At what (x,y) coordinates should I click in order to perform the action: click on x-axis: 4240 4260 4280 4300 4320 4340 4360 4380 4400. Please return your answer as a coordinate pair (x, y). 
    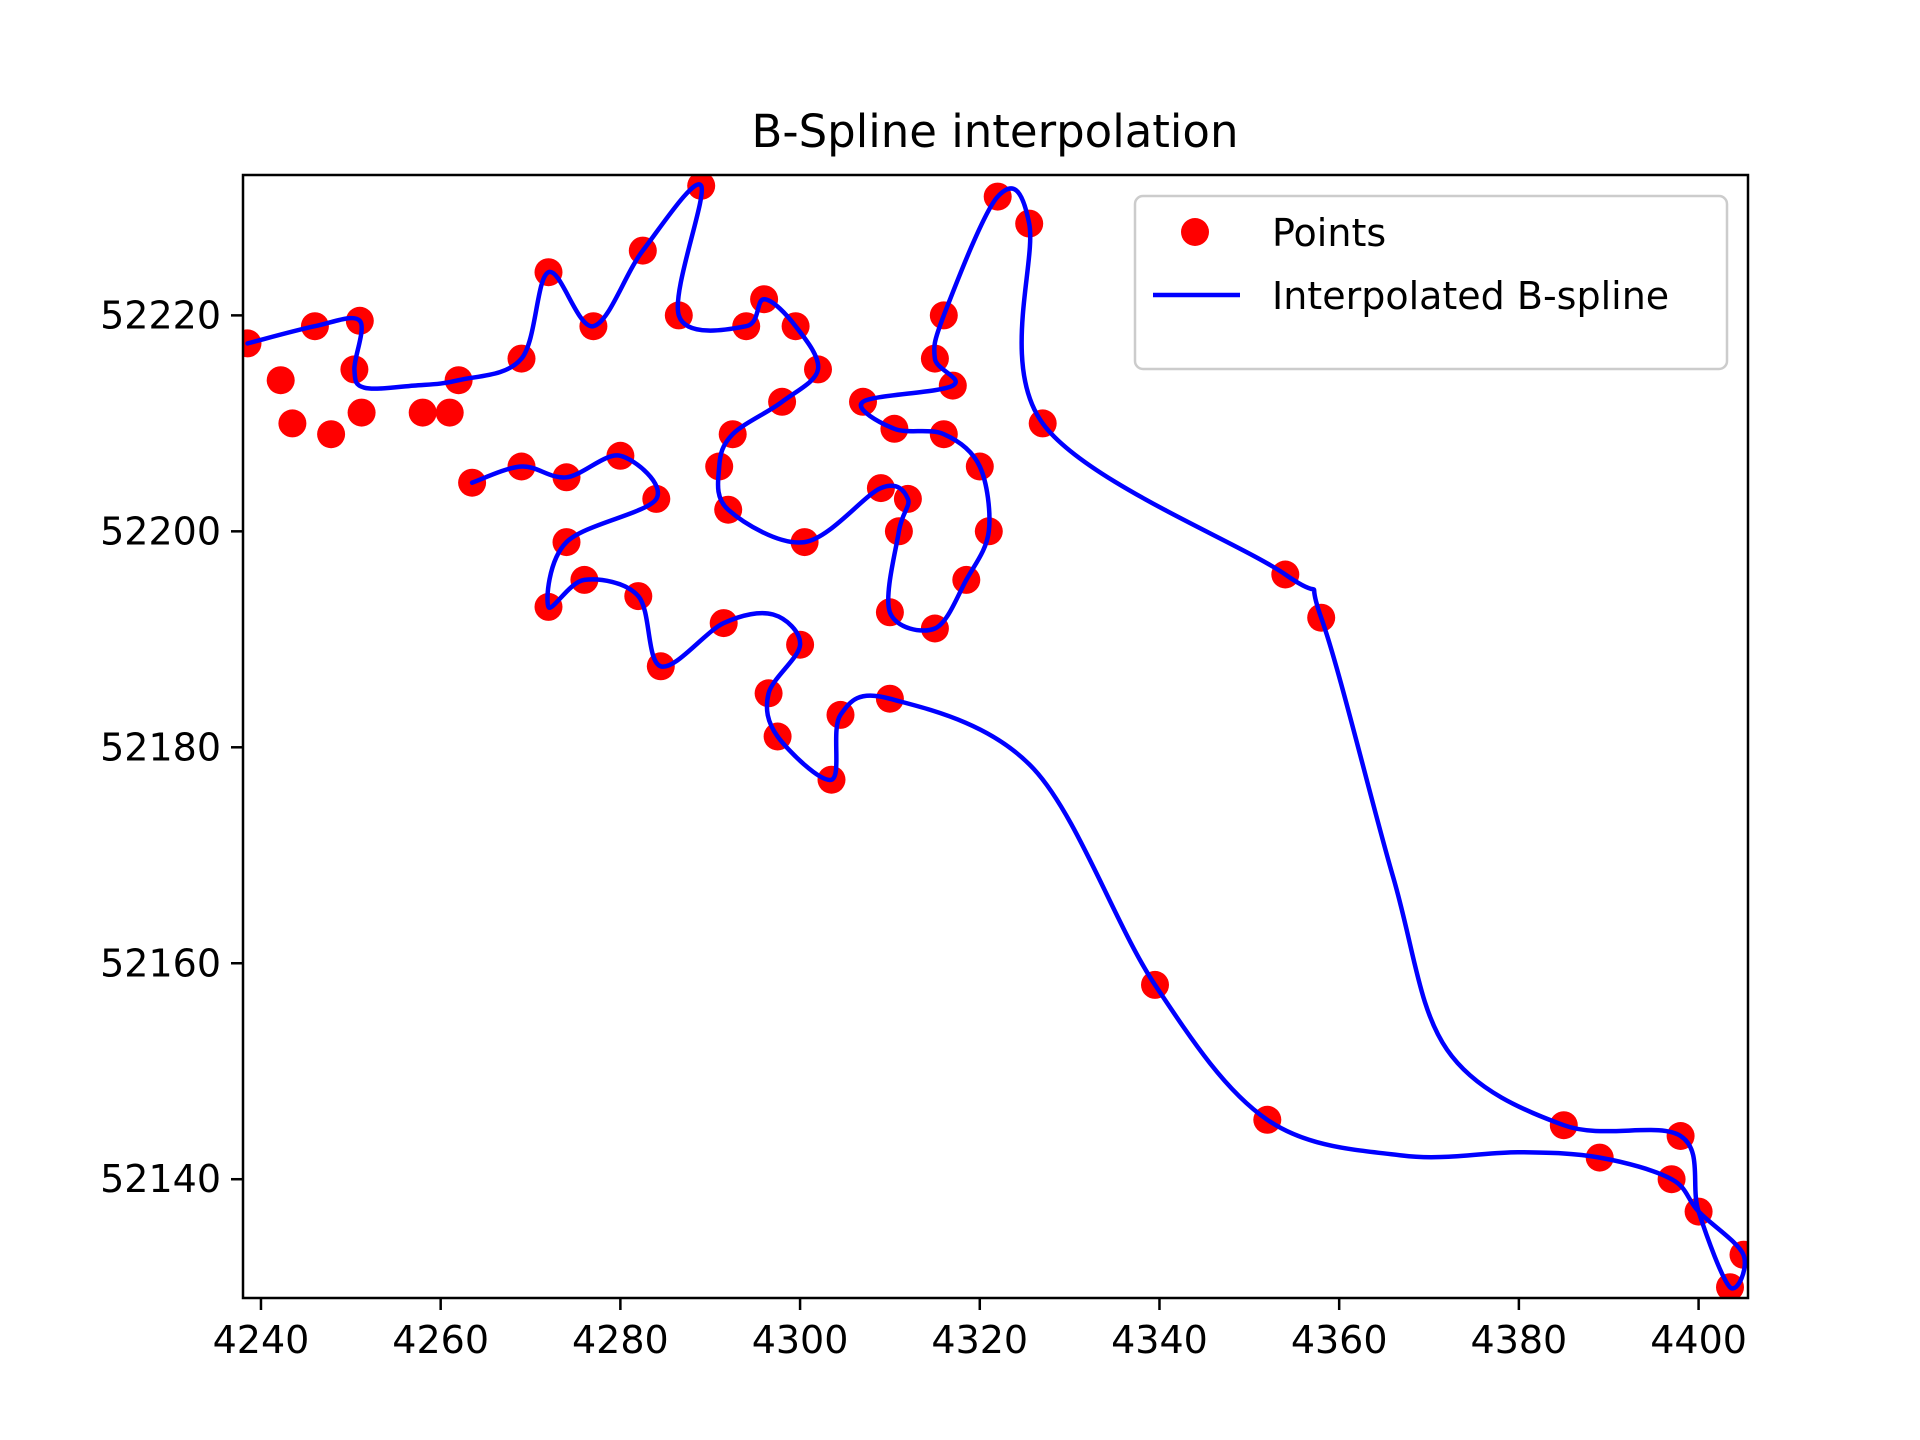
    Looking at the image, I should click on (980, 1330).